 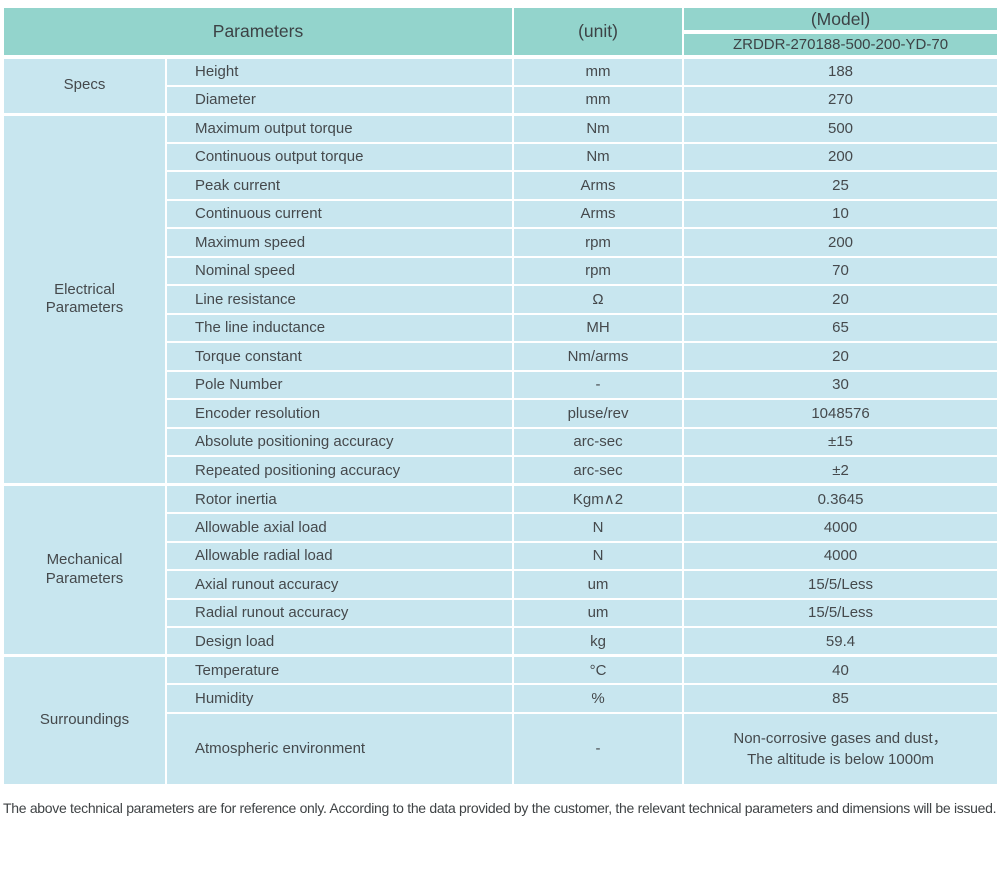 I want to click on value-cell: 10, so click(x=841, y=213).